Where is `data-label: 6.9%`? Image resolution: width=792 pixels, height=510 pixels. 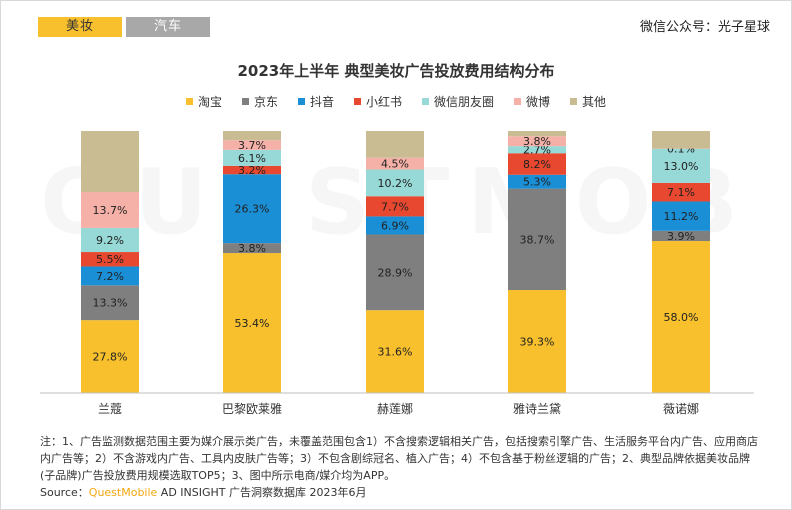 data-label: 6.9% is located at coordinates (395, 225).